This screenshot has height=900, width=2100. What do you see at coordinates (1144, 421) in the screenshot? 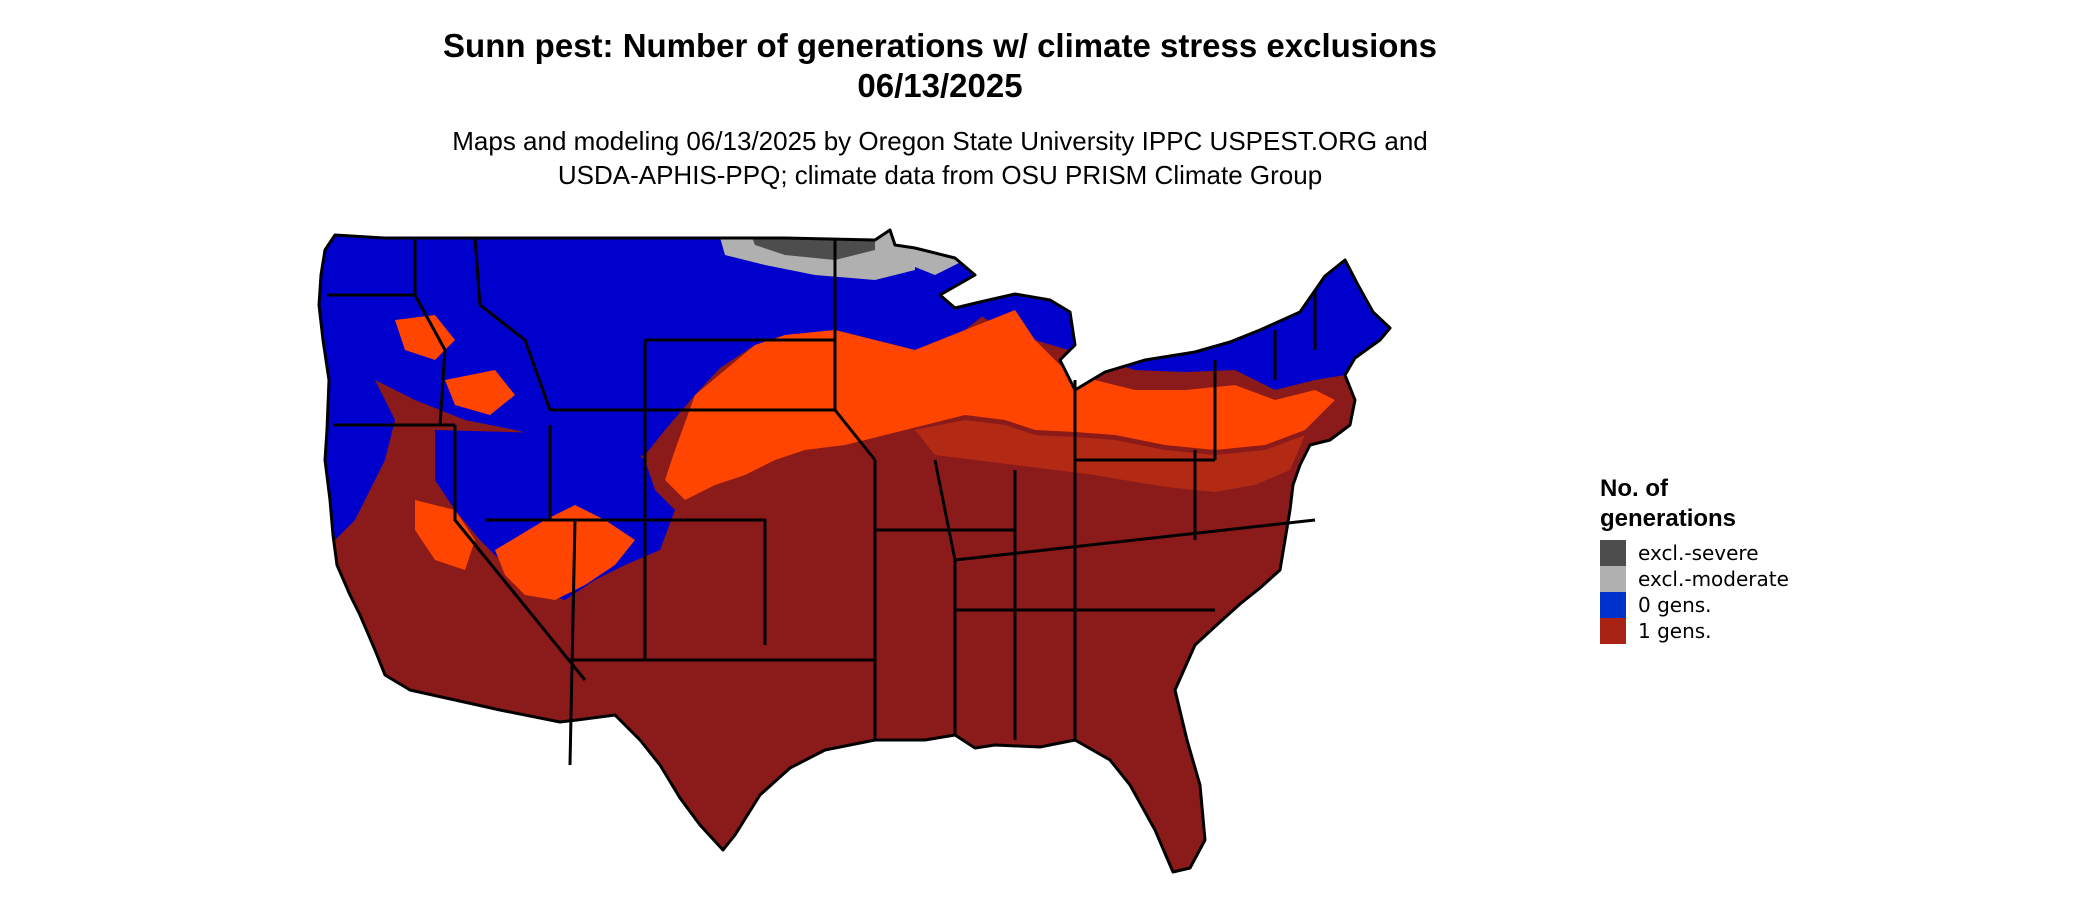
I see `border-ohio` at bounding box center [1144, 421].